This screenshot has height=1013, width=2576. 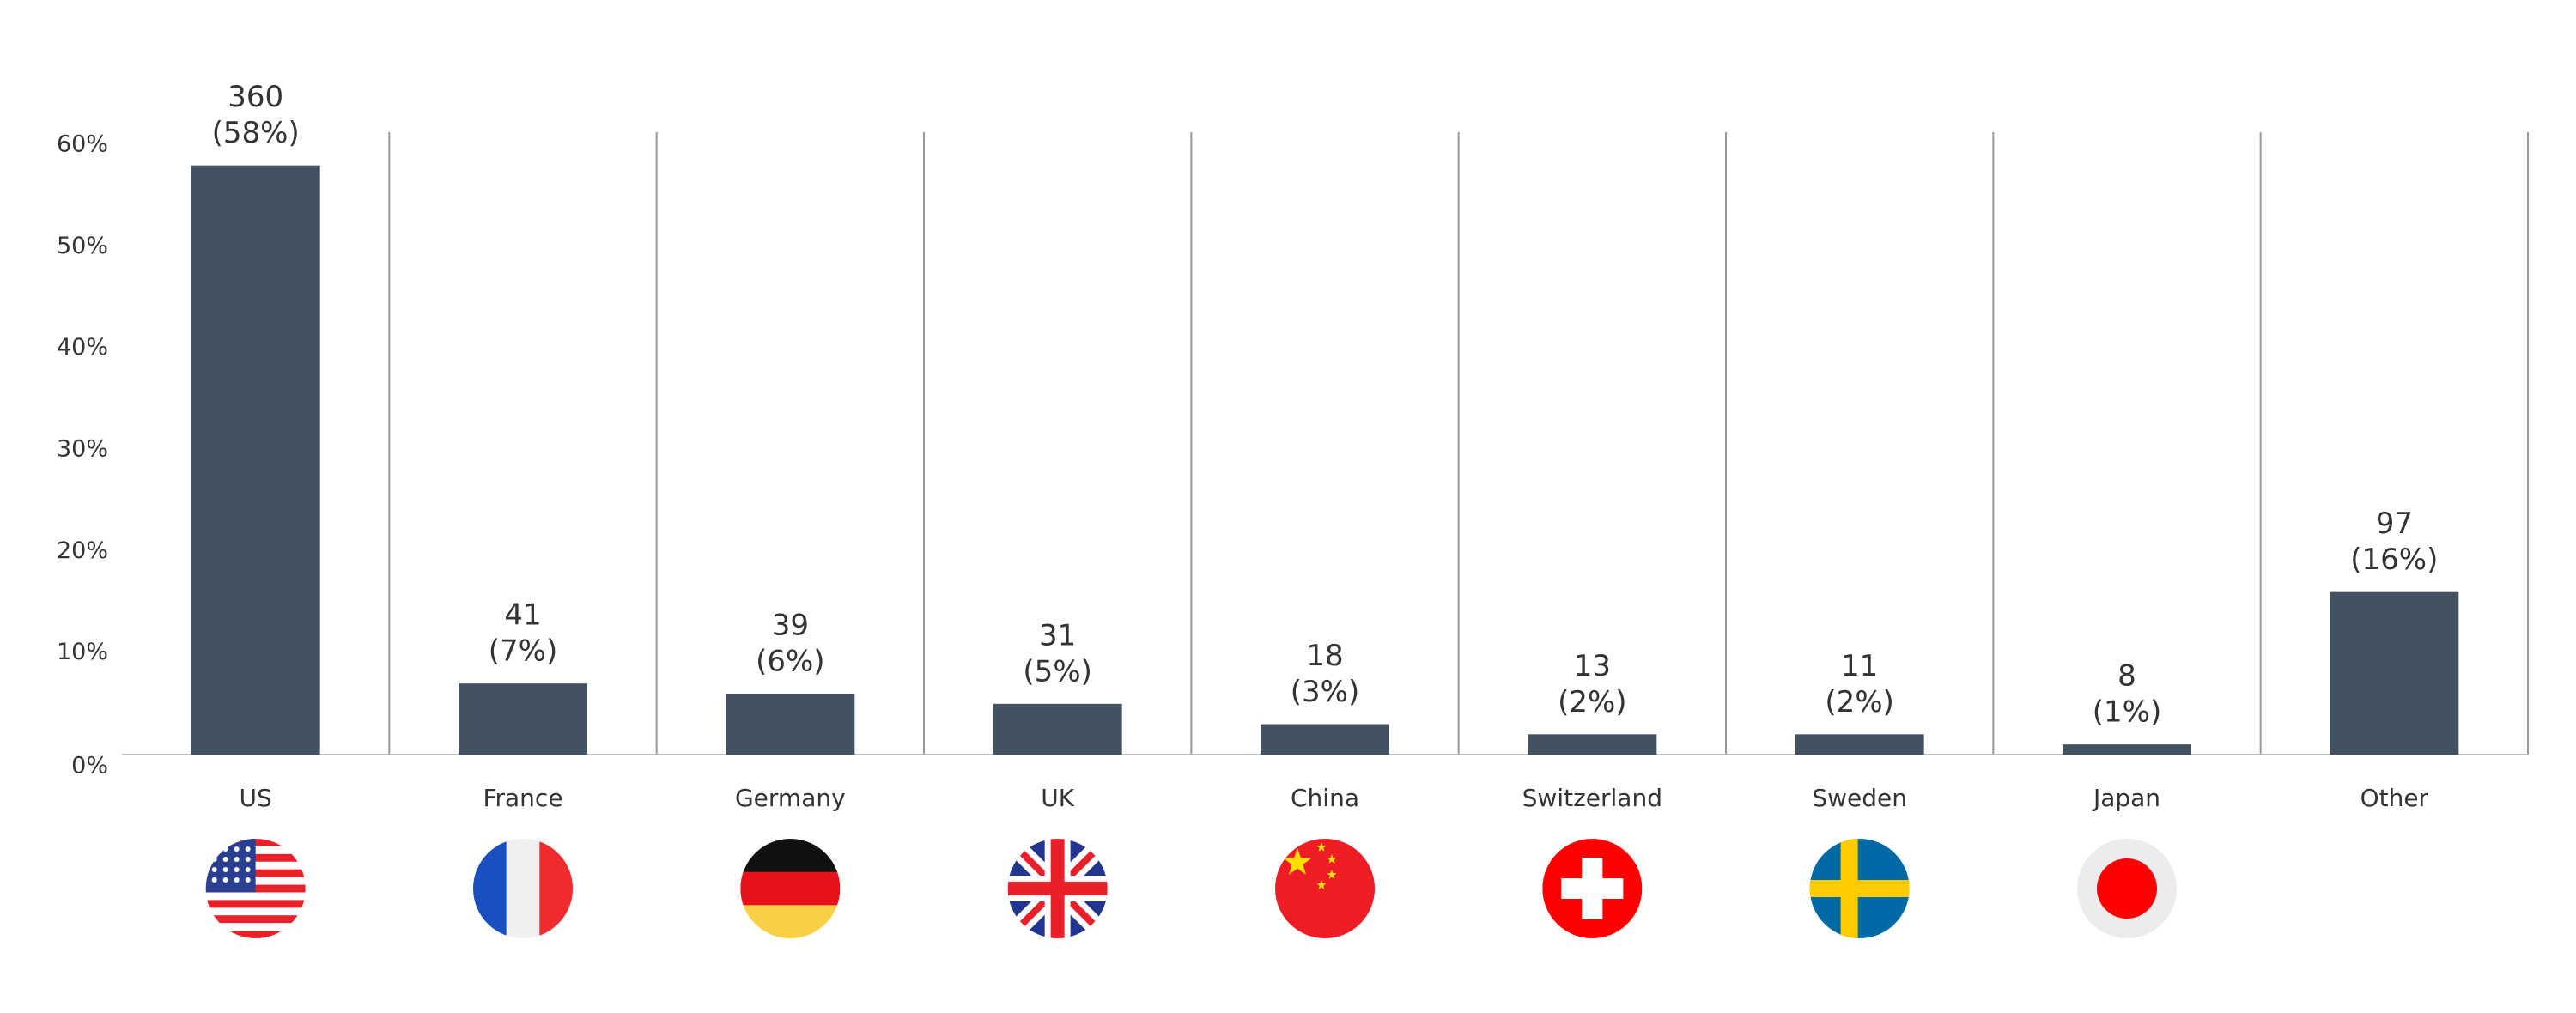 I want to click on x-tick-label: France, so click(x=522, y=798).